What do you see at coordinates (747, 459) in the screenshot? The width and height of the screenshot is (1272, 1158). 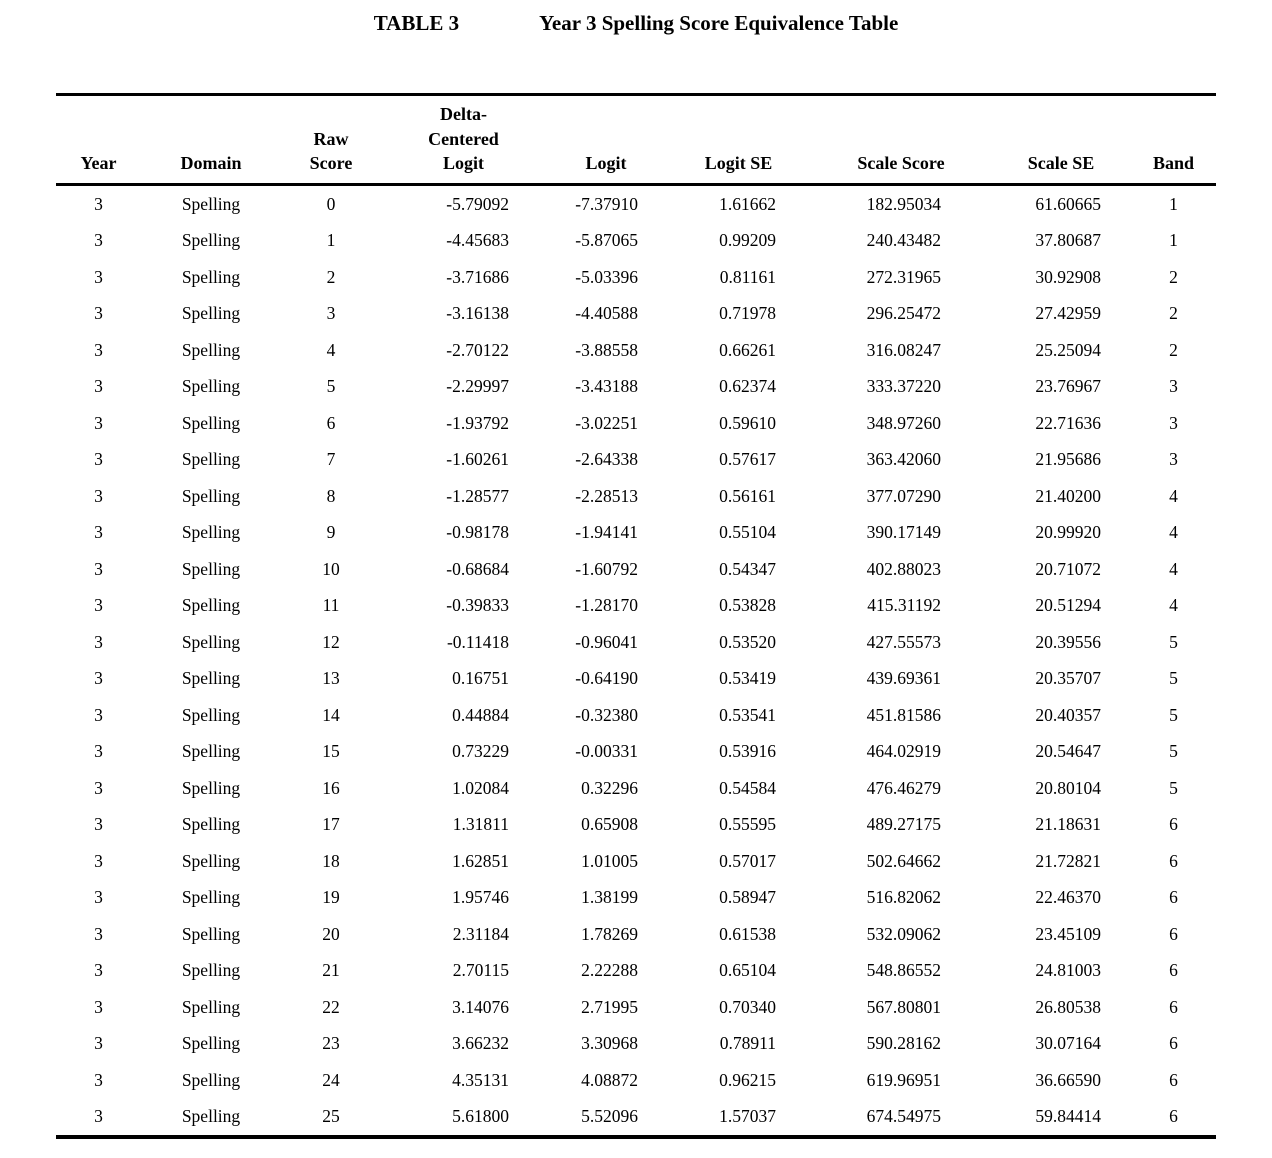 I see `table-cell: 0.57617` at bounding box center [747, 459].